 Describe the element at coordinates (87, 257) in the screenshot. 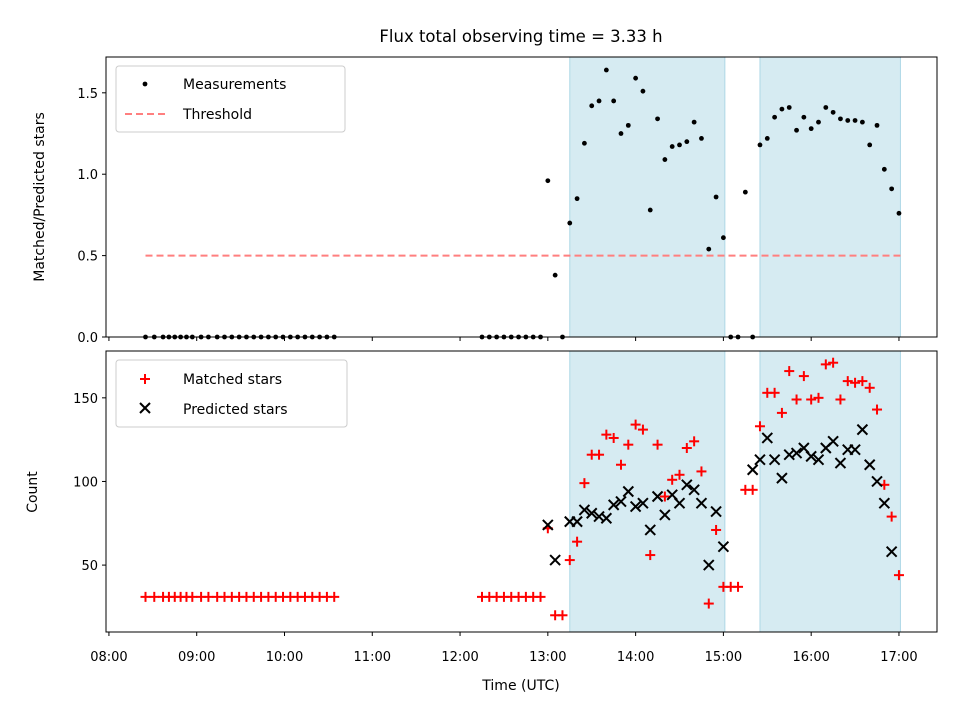

I see `y-tick-label: 0.5` at that location.